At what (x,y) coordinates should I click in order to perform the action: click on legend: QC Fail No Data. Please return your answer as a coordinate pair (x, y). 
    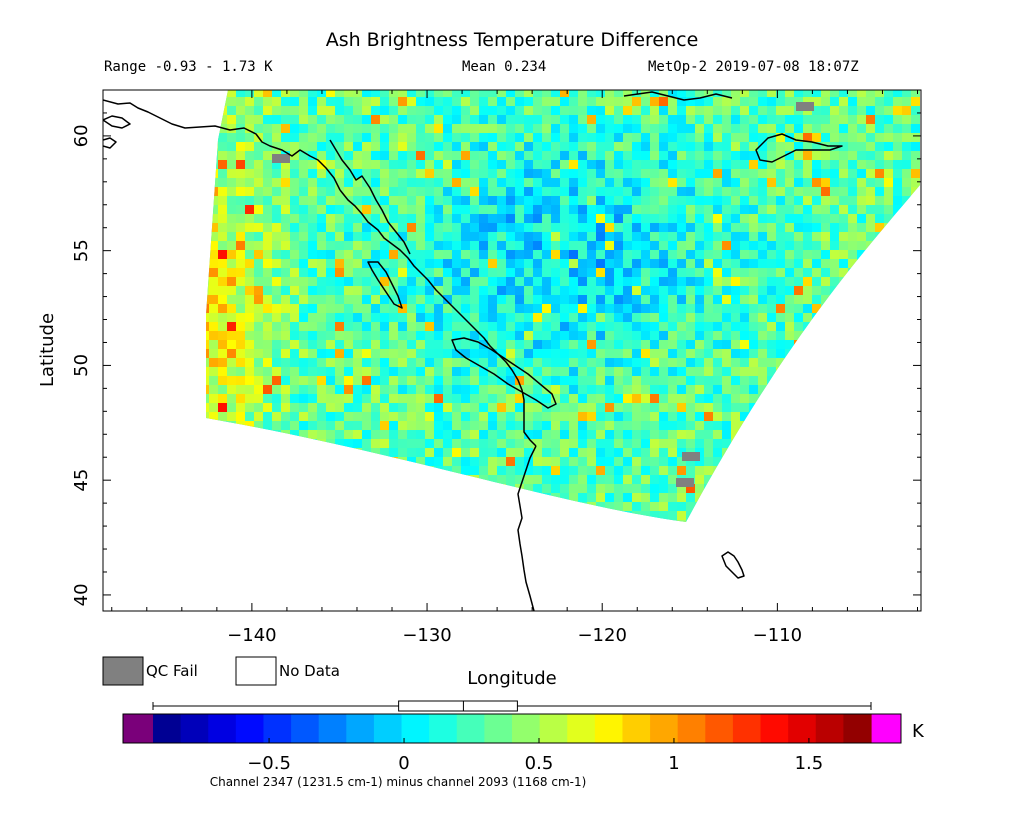
    Looking at the image, I should click on (221, 671).